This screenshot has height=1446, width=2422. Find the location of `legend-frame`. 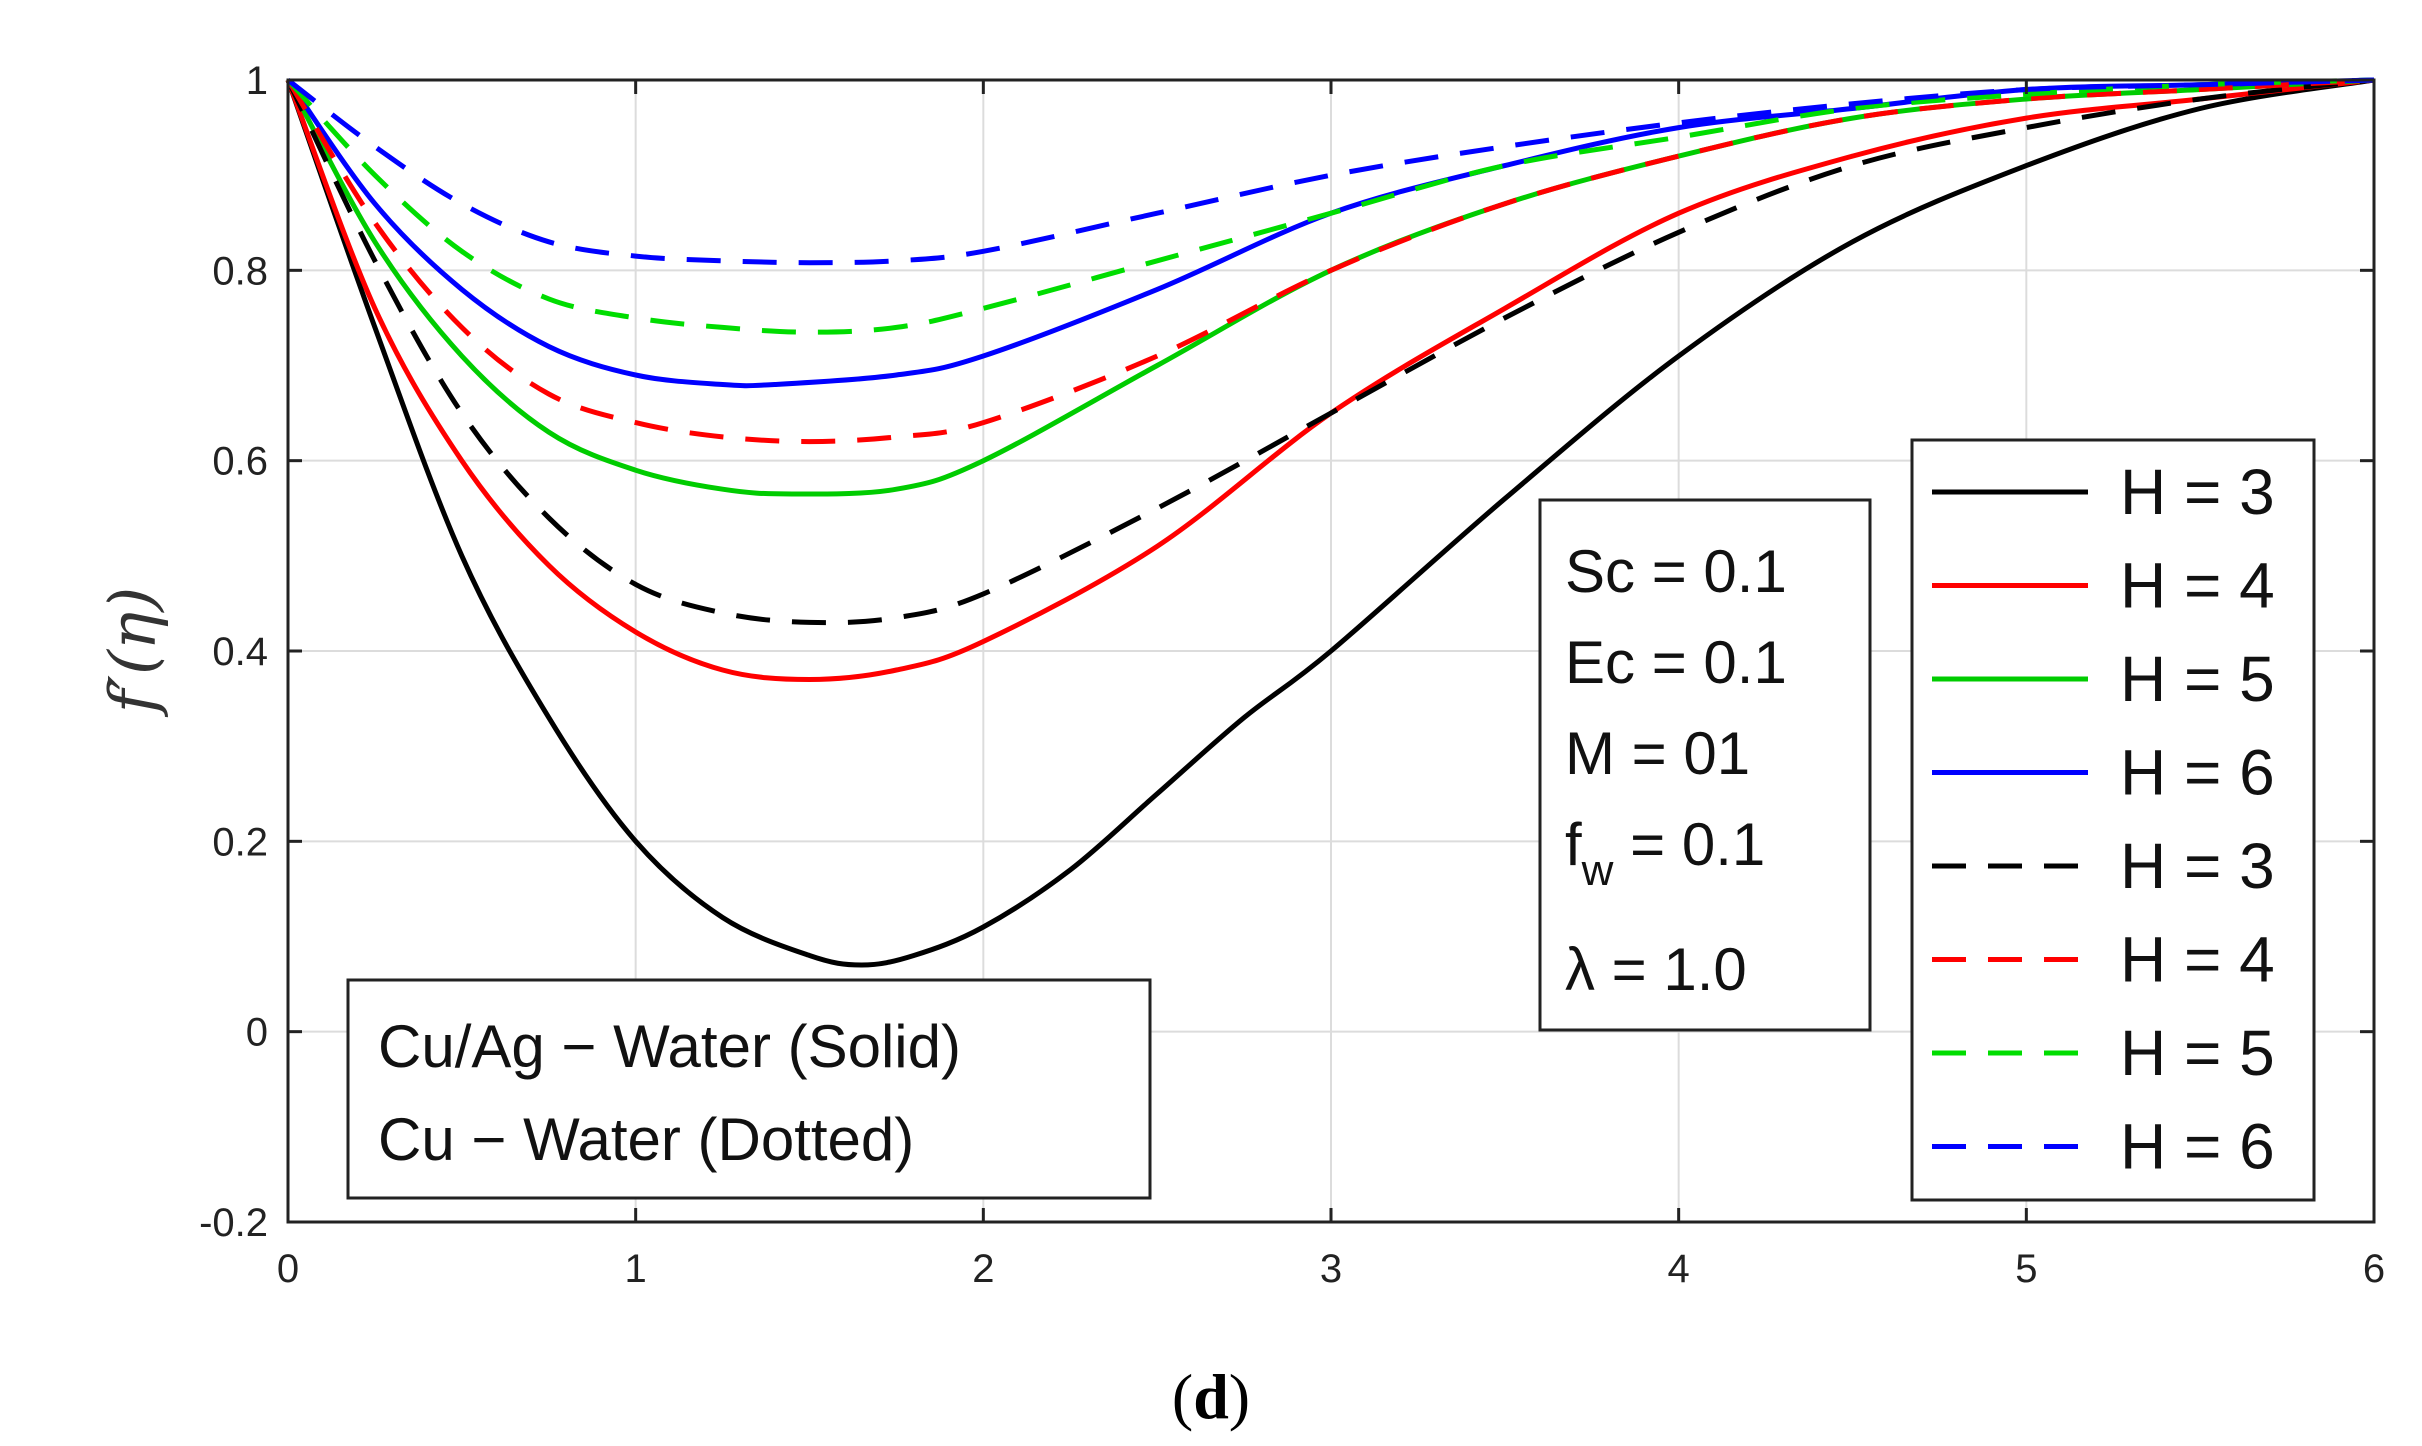

legend-frame is located at coordinates (2113, 820).